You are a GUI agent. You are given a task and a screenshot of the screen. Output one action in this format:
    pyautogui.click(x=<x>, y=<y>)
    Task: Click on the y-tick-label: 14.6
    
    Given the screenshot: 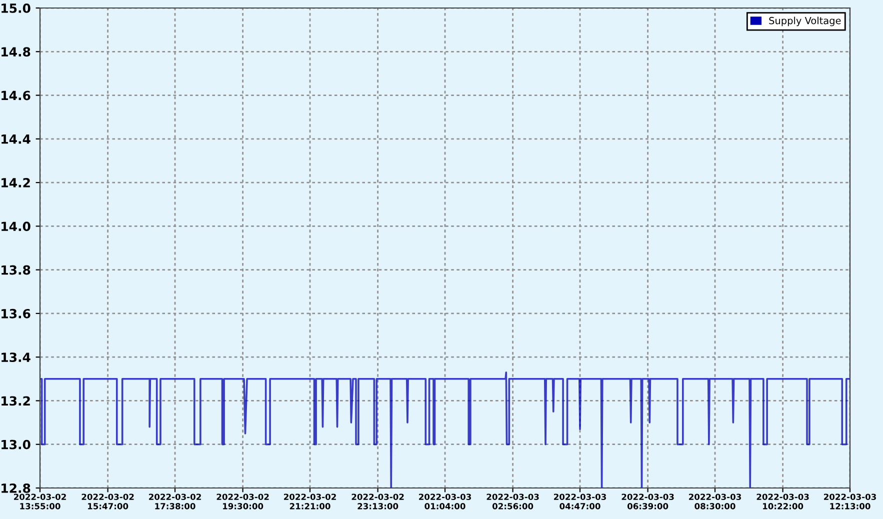 What is the action you would take?
    pyautogui.click(x=16, y=95)
    